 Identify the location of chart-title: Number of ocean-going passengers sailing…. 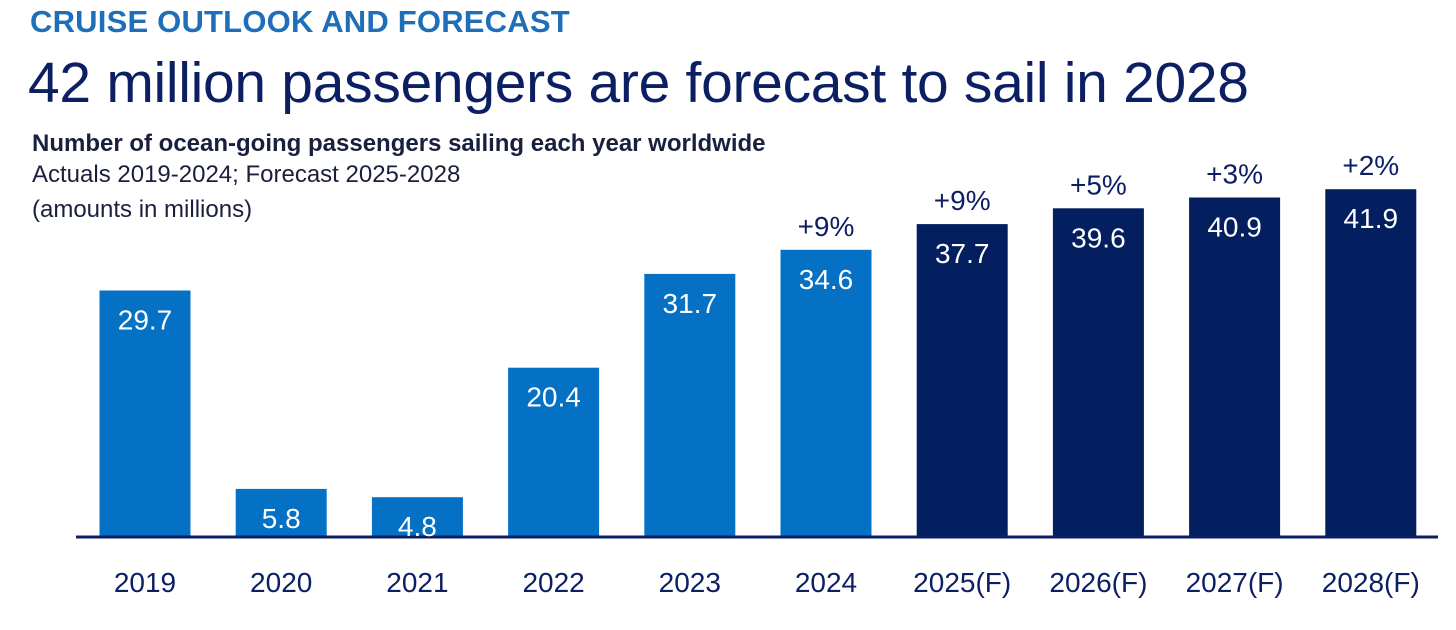
(399, 143).